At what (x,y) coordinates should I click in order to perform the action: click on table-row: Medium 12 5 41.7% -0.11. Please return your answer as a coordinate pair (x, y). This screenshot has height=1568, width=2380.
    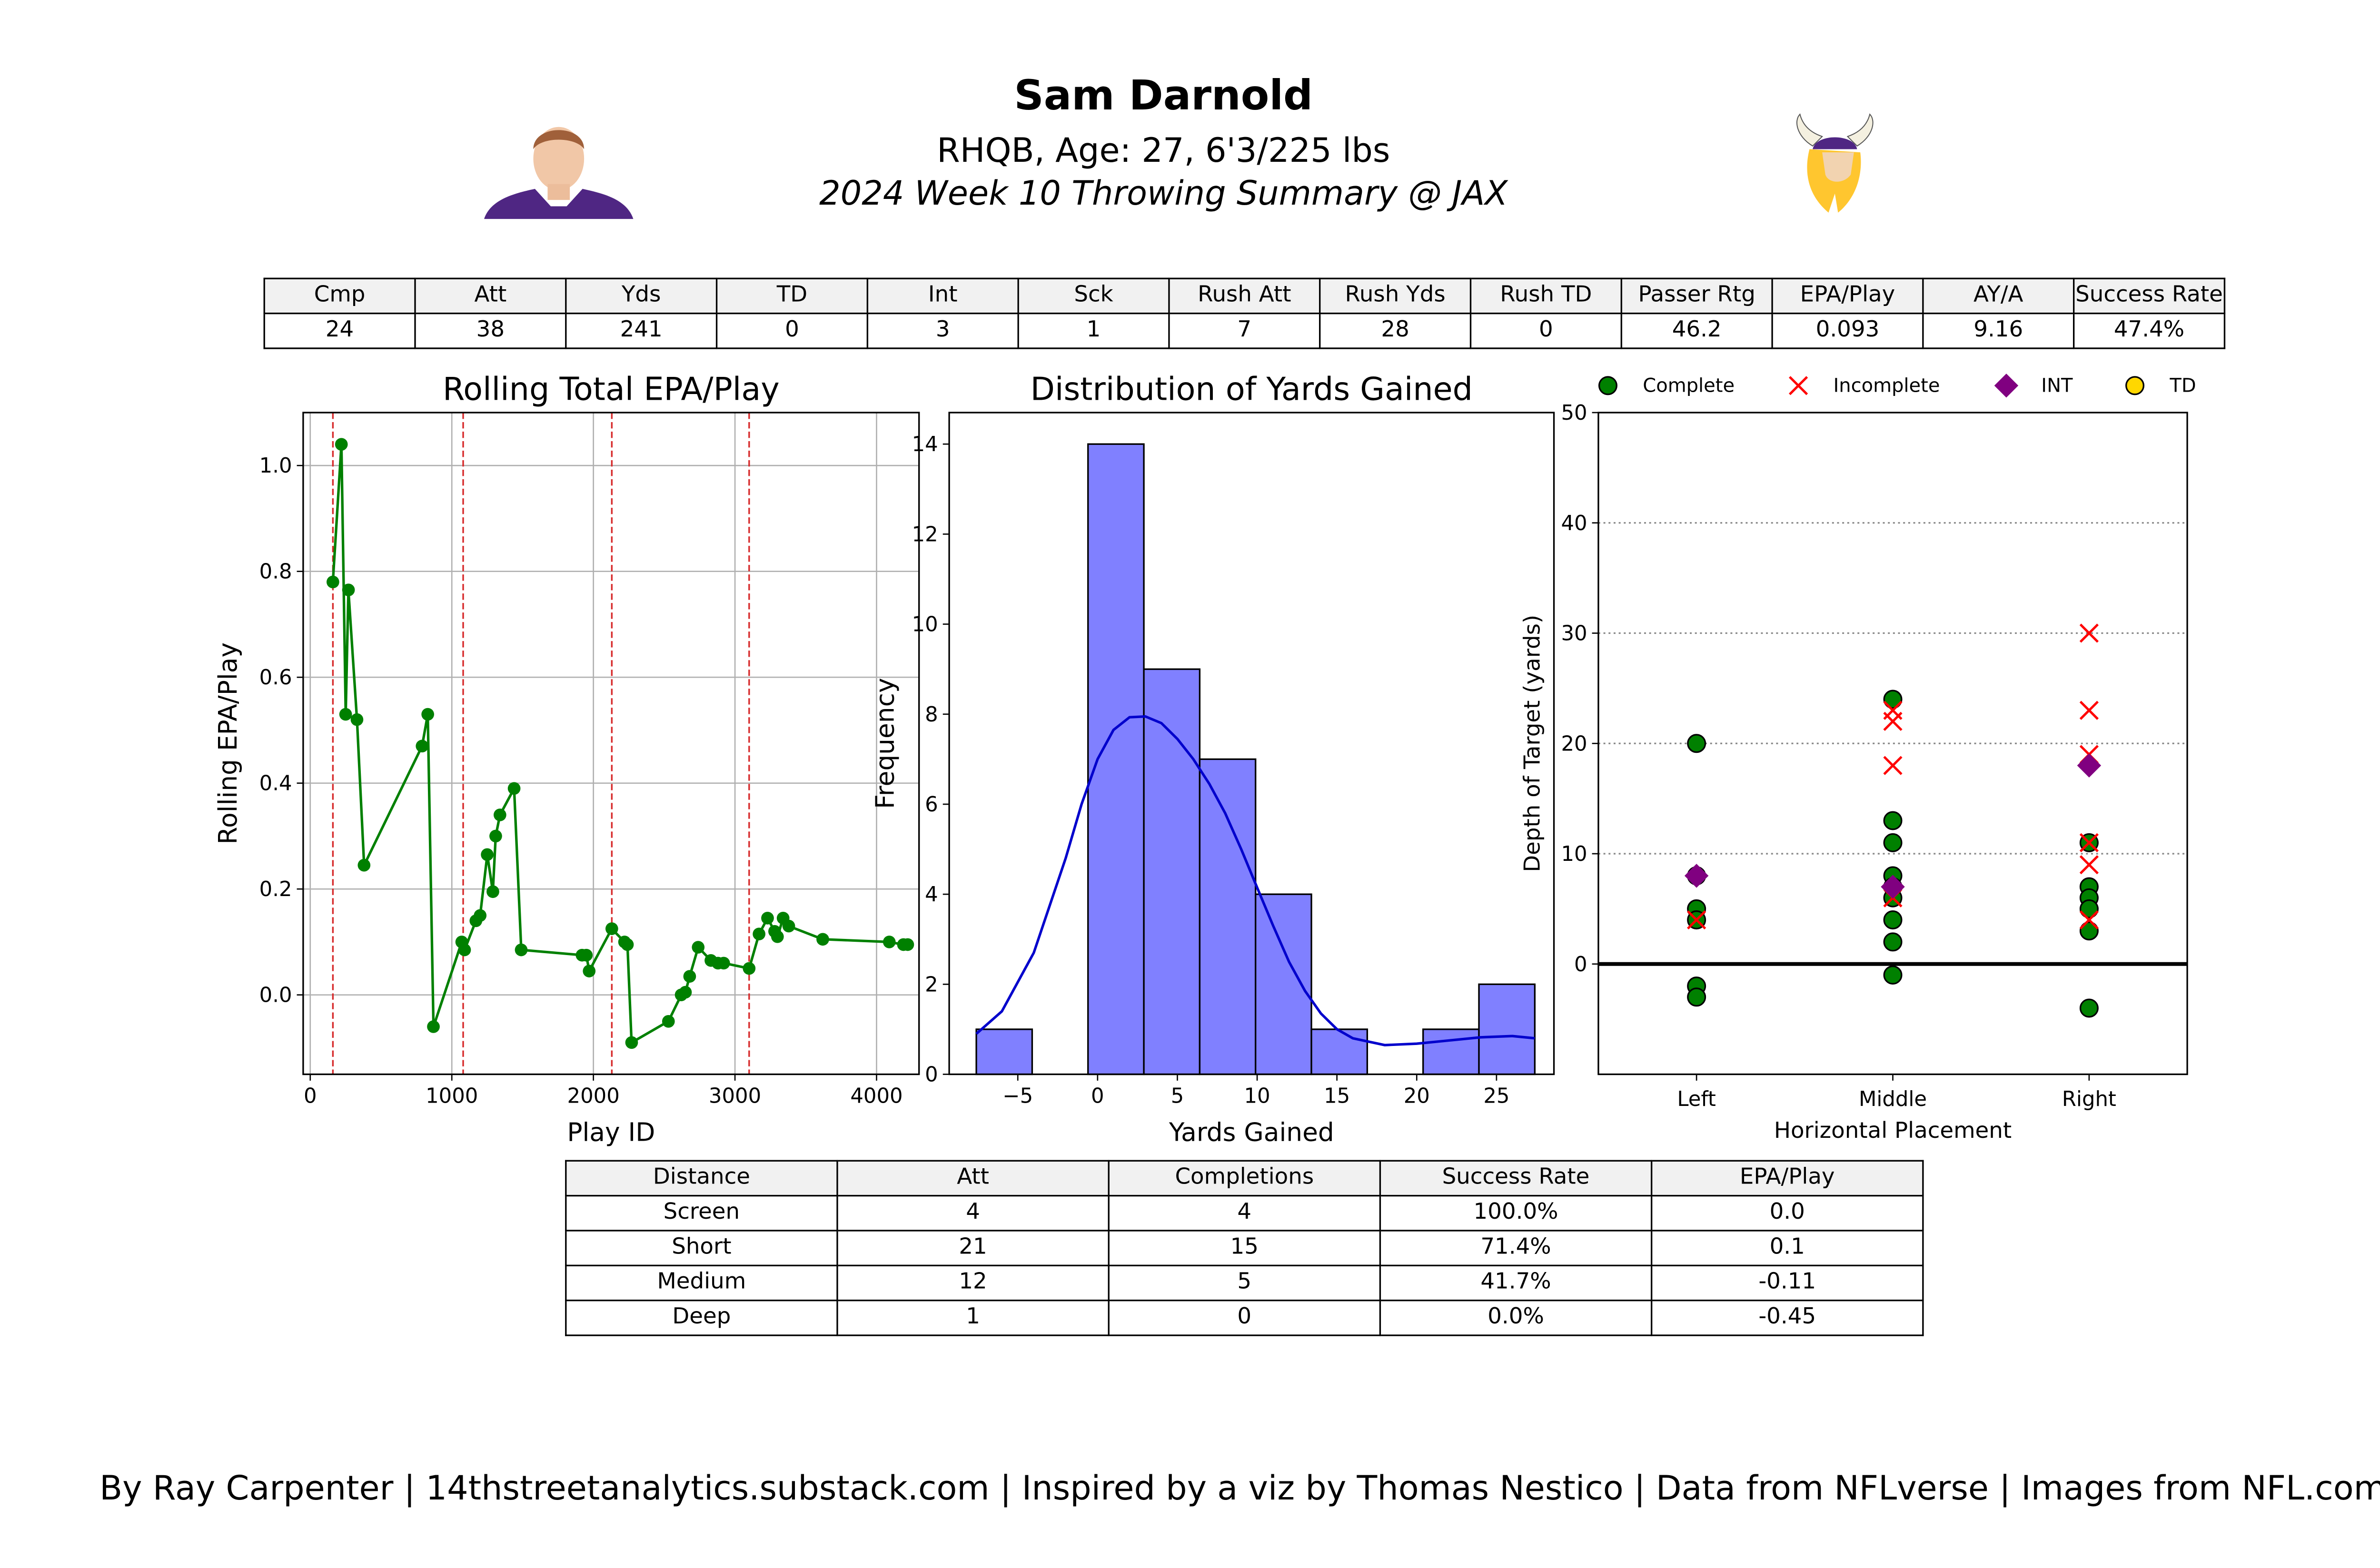
    Looking at the image, I should click on (1244, 1283).